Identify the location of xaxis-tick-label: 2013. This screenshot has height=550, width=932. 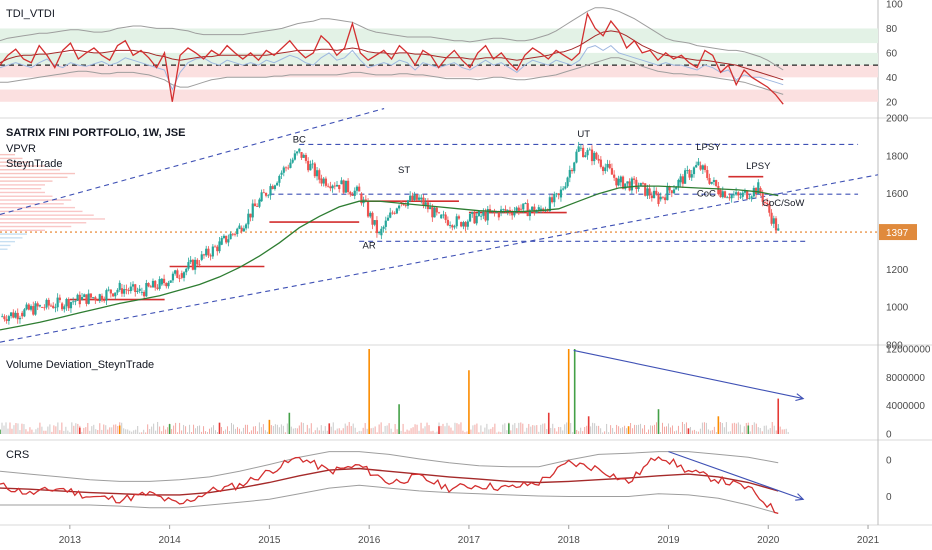
(70, 540).